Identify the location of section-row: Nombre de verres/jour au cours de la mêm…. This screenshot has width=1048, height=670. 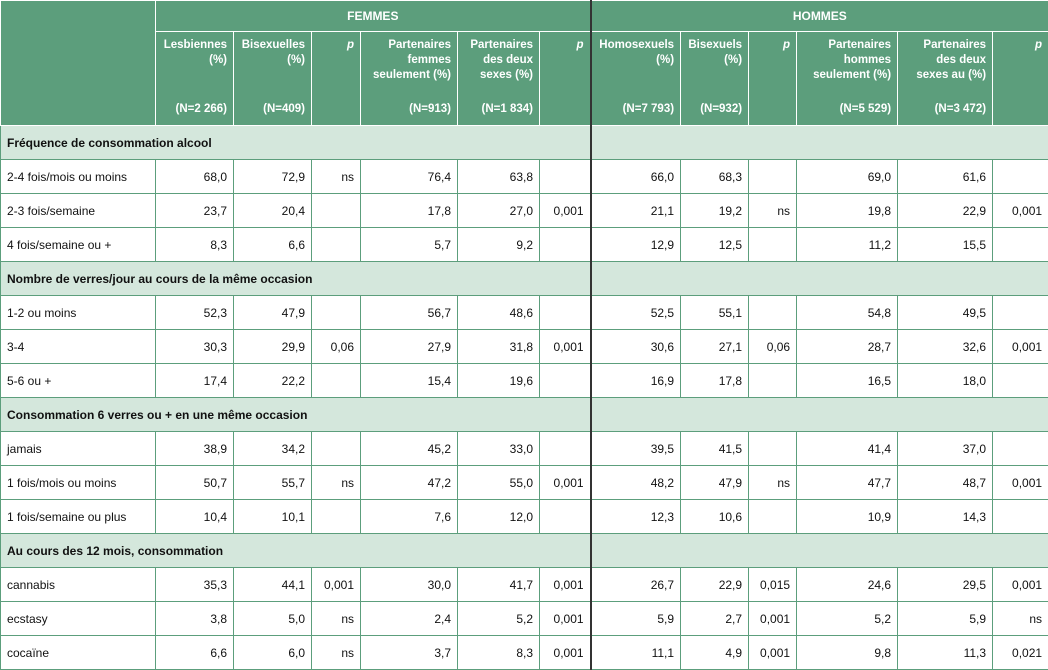
(524, 279).